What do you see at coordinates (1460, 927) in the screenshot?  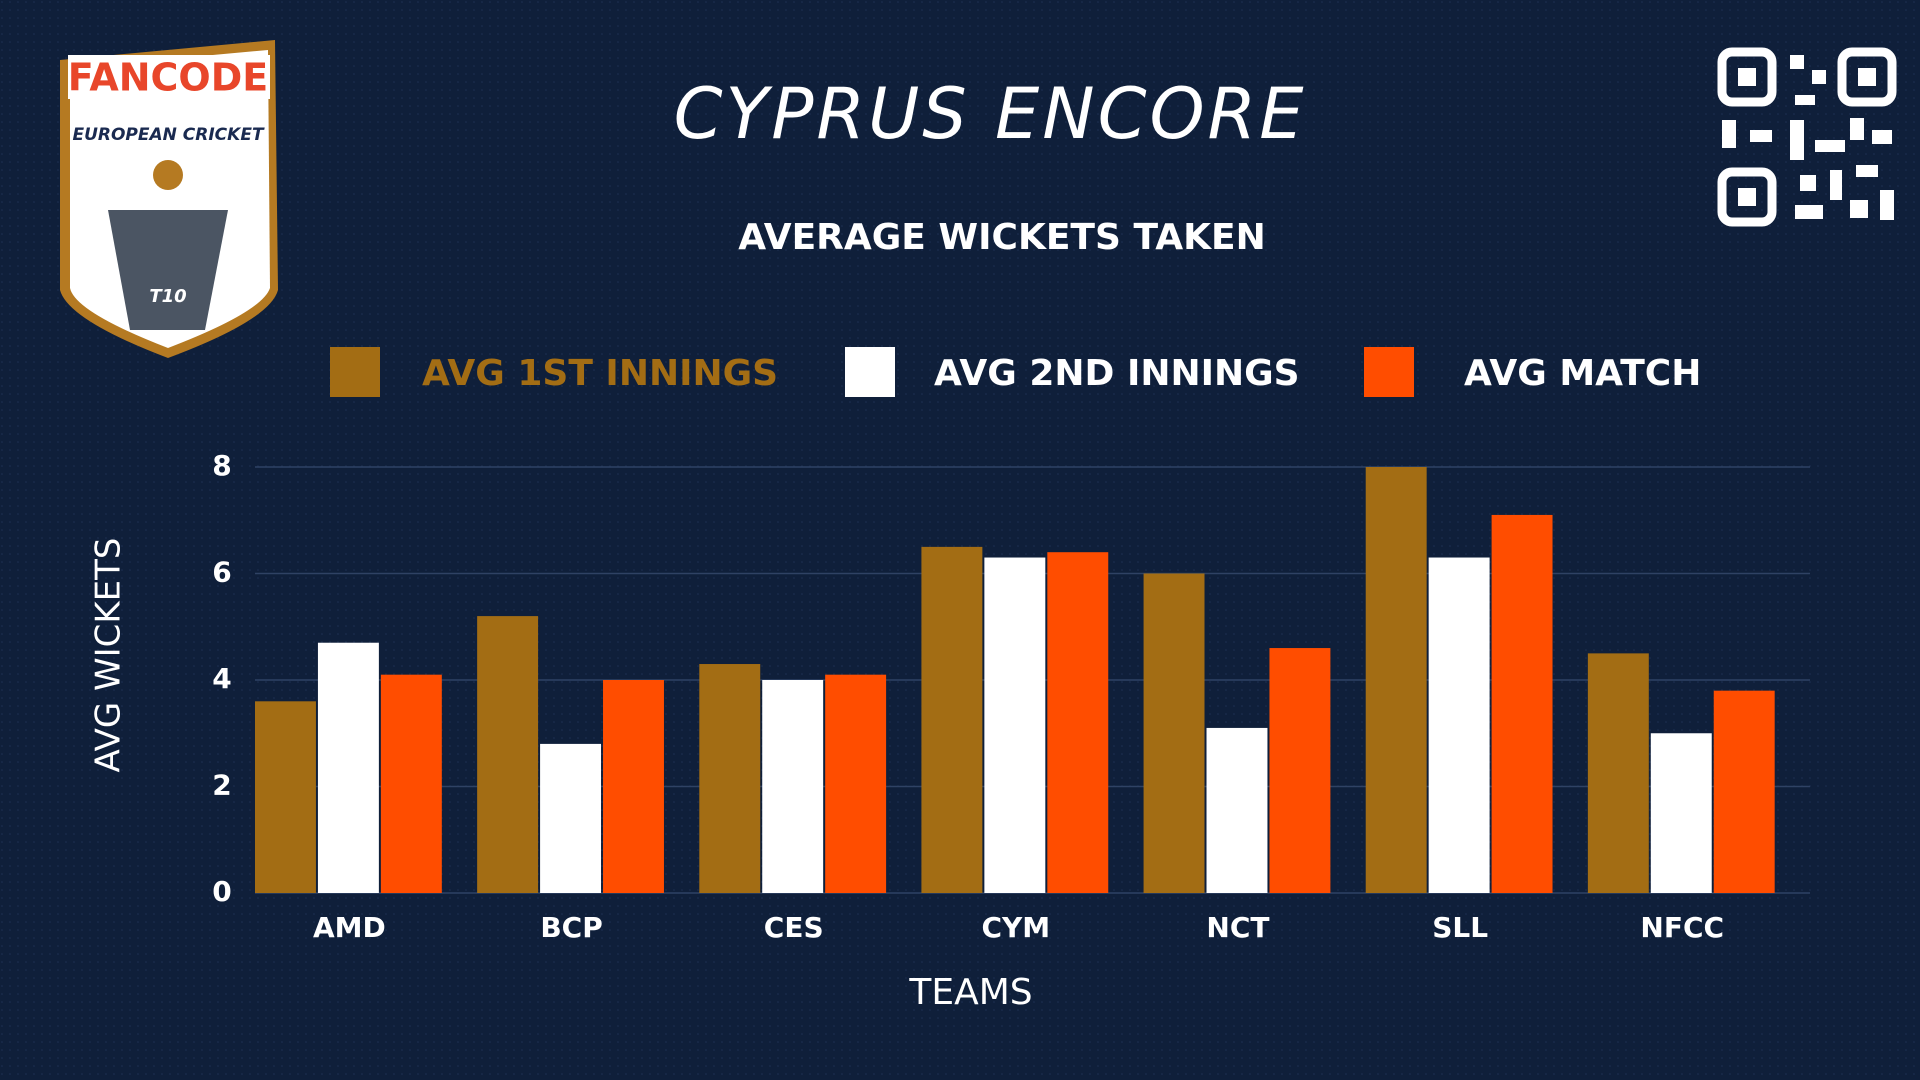 I see `x-tick-label: SLL` at bounding box center [1460, 927].